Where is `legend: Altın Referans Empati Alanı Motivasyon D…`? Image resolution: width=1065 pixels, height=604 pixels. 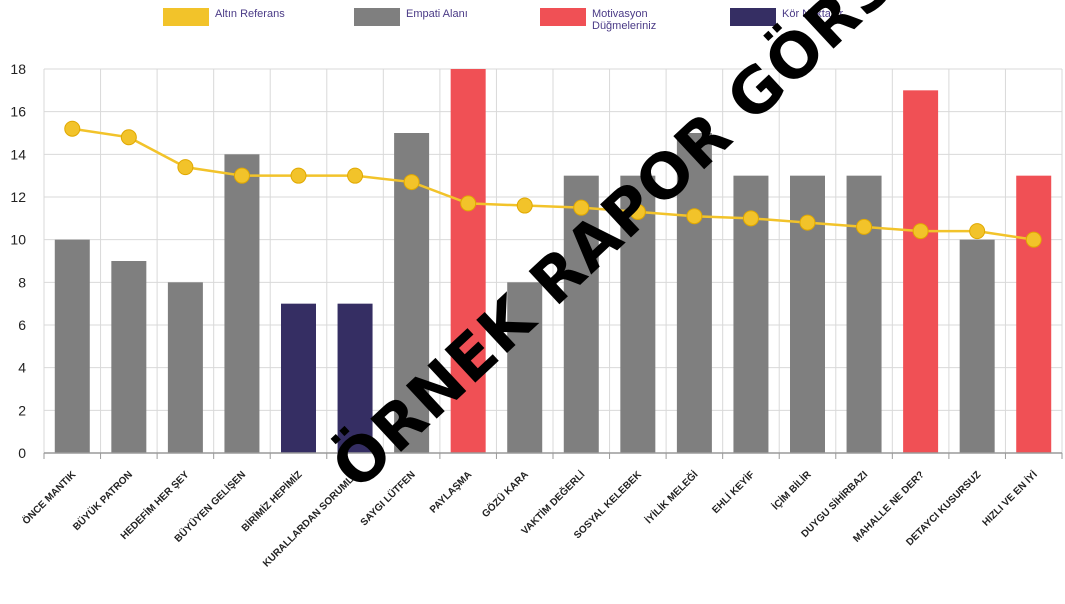 legend: Altın Referans Empati Alanı Motivasyon D… is located at coordinates (532, 26).